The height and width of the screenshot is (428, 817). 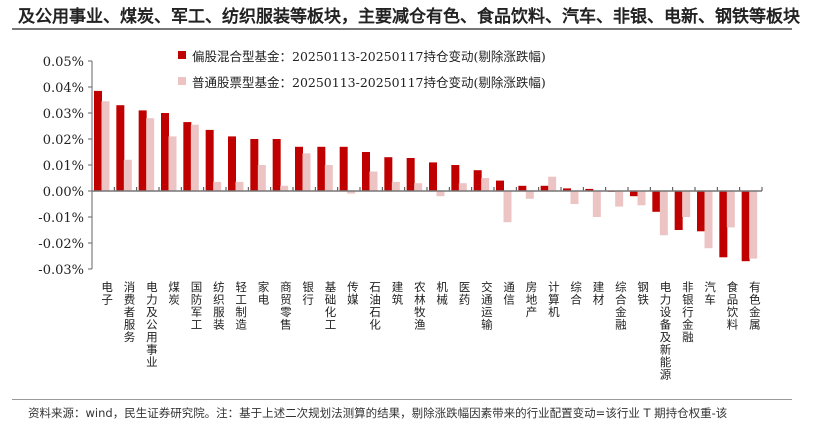 I want to click on x-tick-label: 商贸零售, so click(x=286, y=305).